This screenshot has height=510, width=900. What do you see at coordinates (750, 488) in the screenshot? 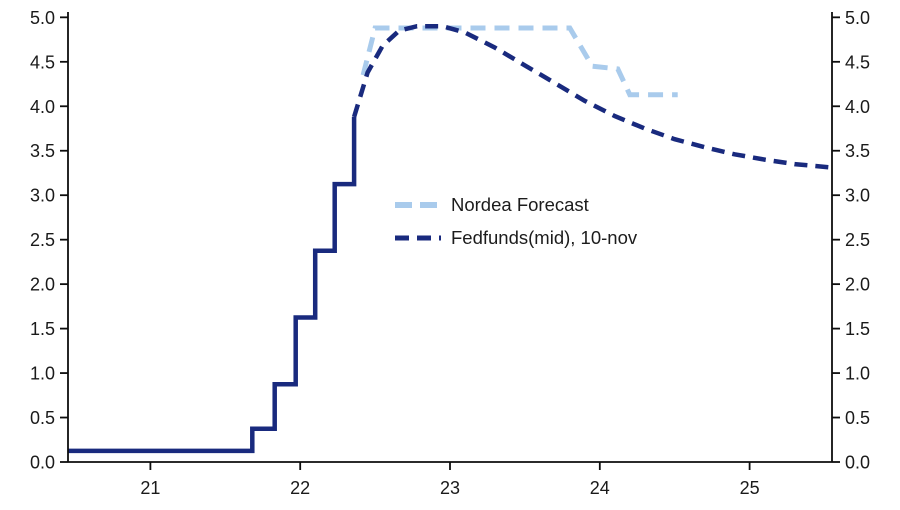
I see `x-tick-label: 25` at bounding box center [750, 488].